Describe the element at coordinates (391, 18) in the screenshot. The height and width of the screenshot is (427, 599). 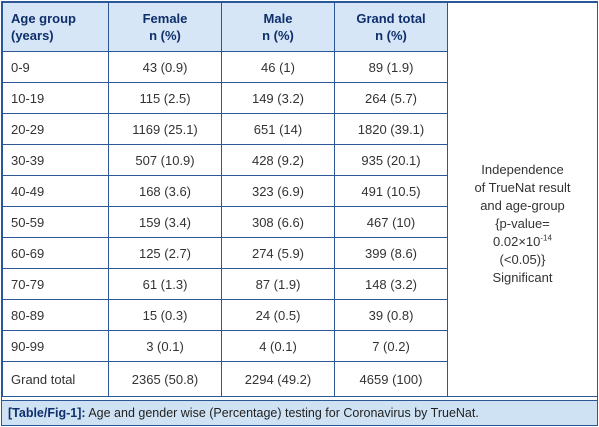
I see `header-total-line1: Grand total` at that location.